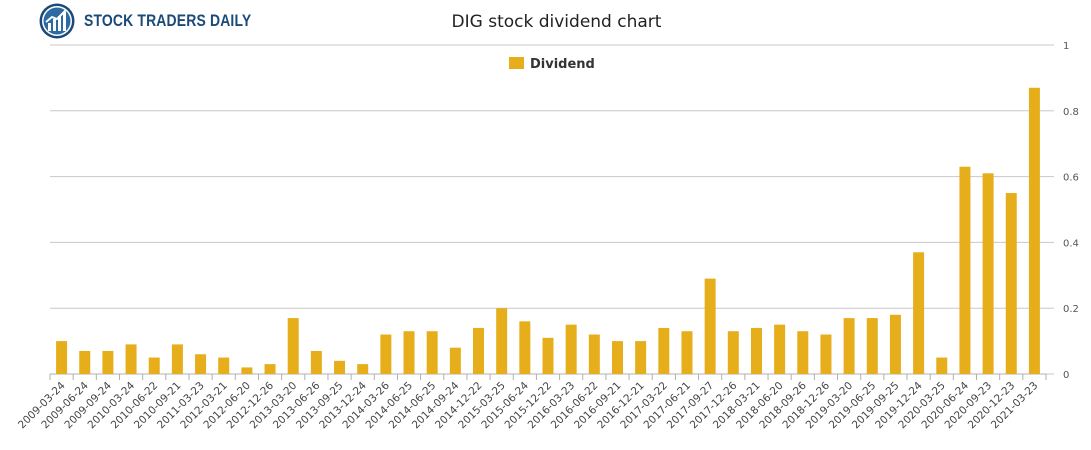 Image resolution: width=1091 pixels, height=450 pixels. I want to click on legend-swatch, so click(516, 63).